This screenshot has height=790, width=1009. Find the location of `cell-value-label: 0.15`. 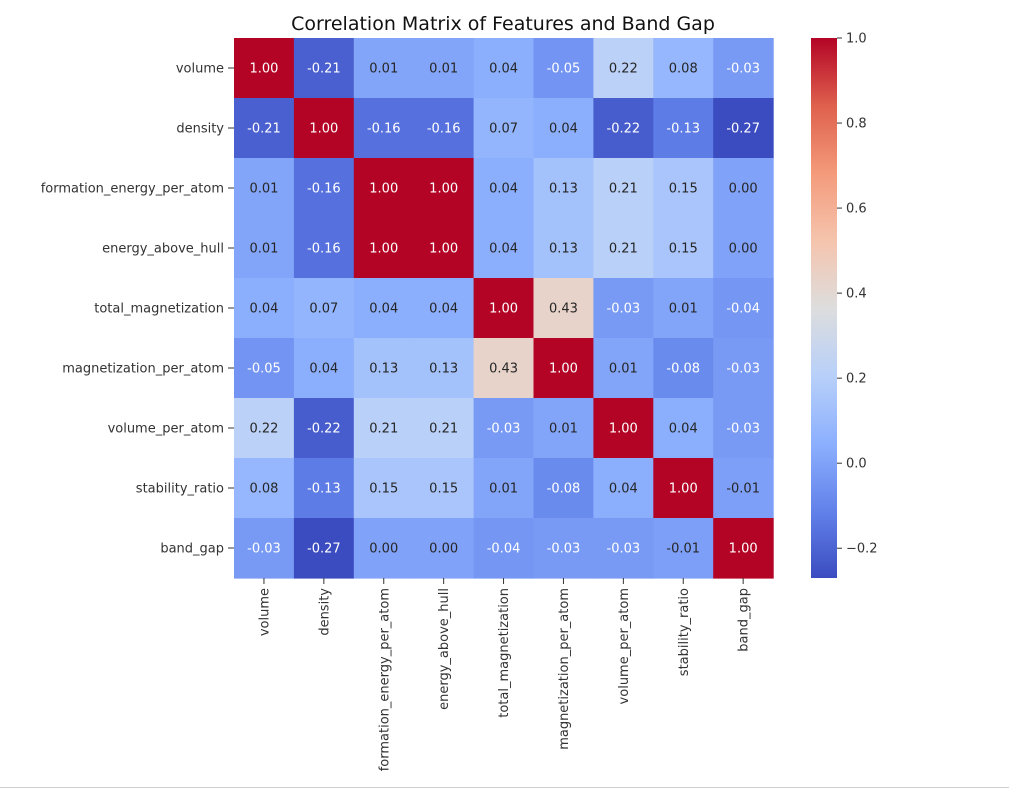

cell-value-label: 0.15 is located at coordinates (383, 489).